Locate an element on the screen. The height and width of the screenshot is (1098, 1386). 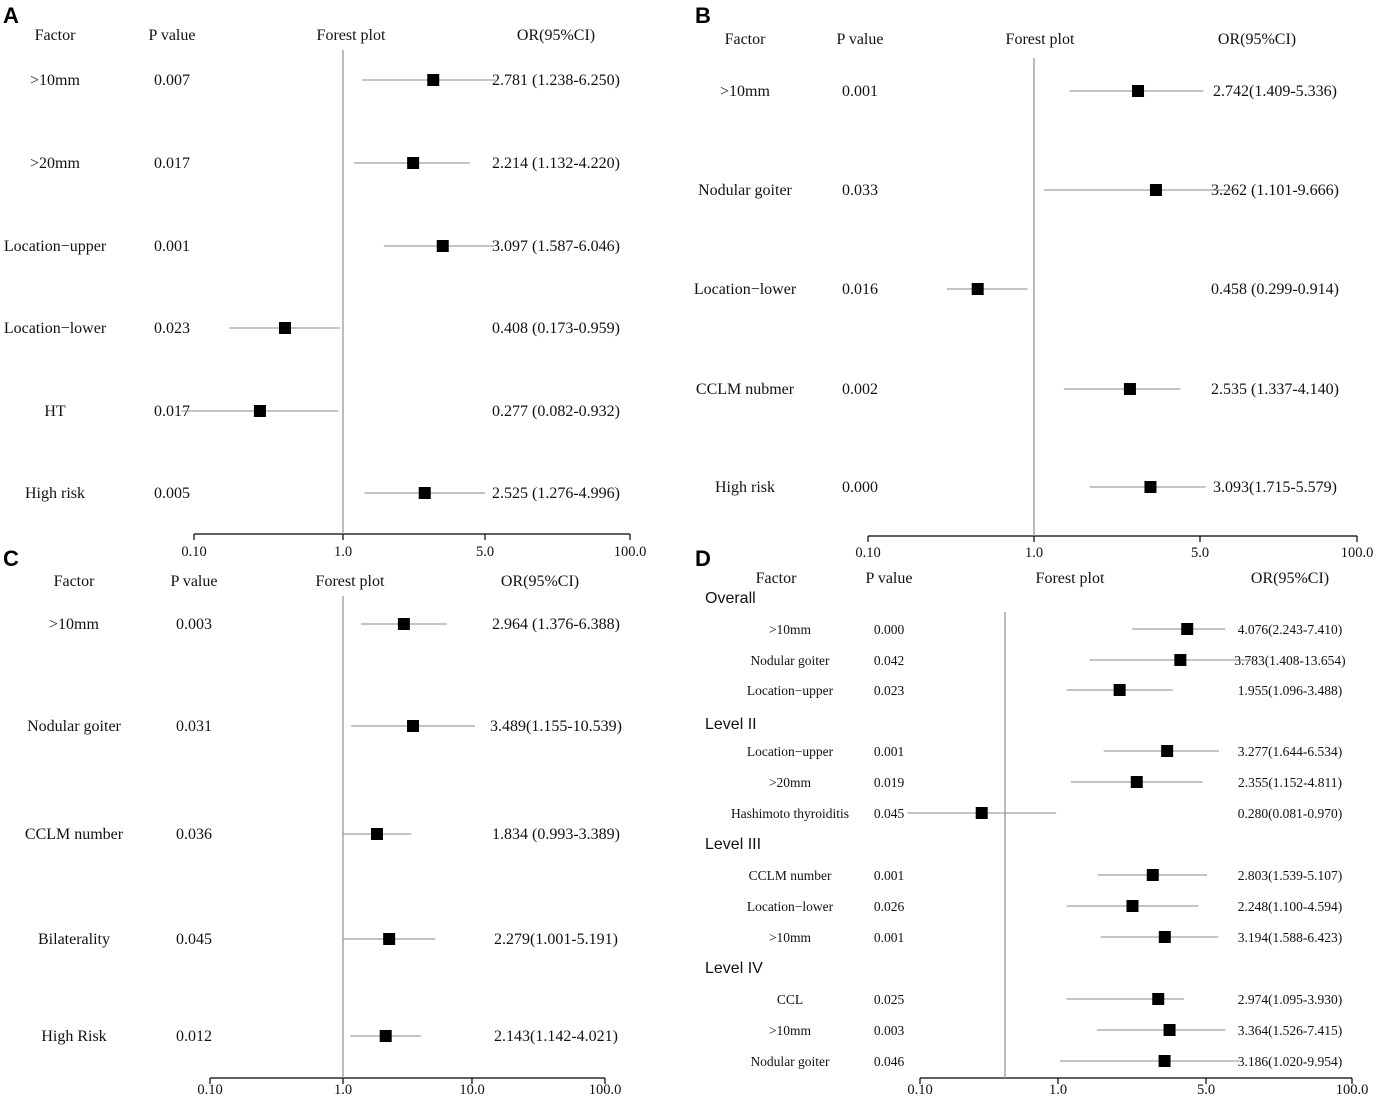
or-ci-text: 3.194(1.588-6.423) is located at coordinates (1290, 937).